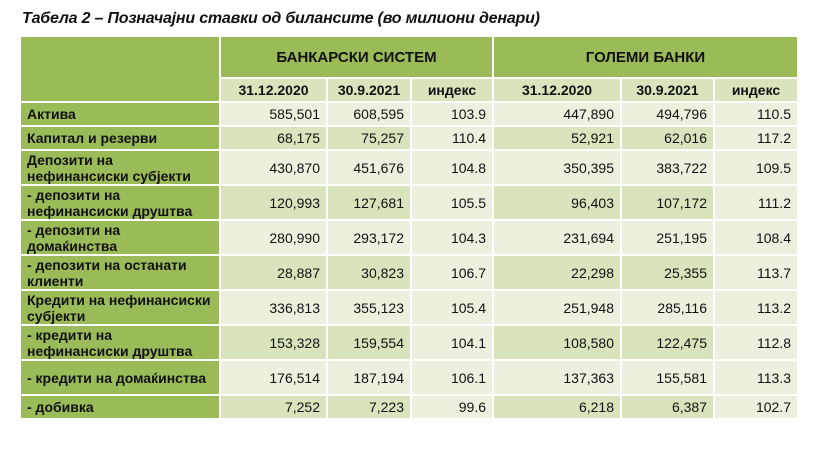 The width and height of the screenshot is (813, 454). I want to click on value-cell: 6,218, so click(557, 407).